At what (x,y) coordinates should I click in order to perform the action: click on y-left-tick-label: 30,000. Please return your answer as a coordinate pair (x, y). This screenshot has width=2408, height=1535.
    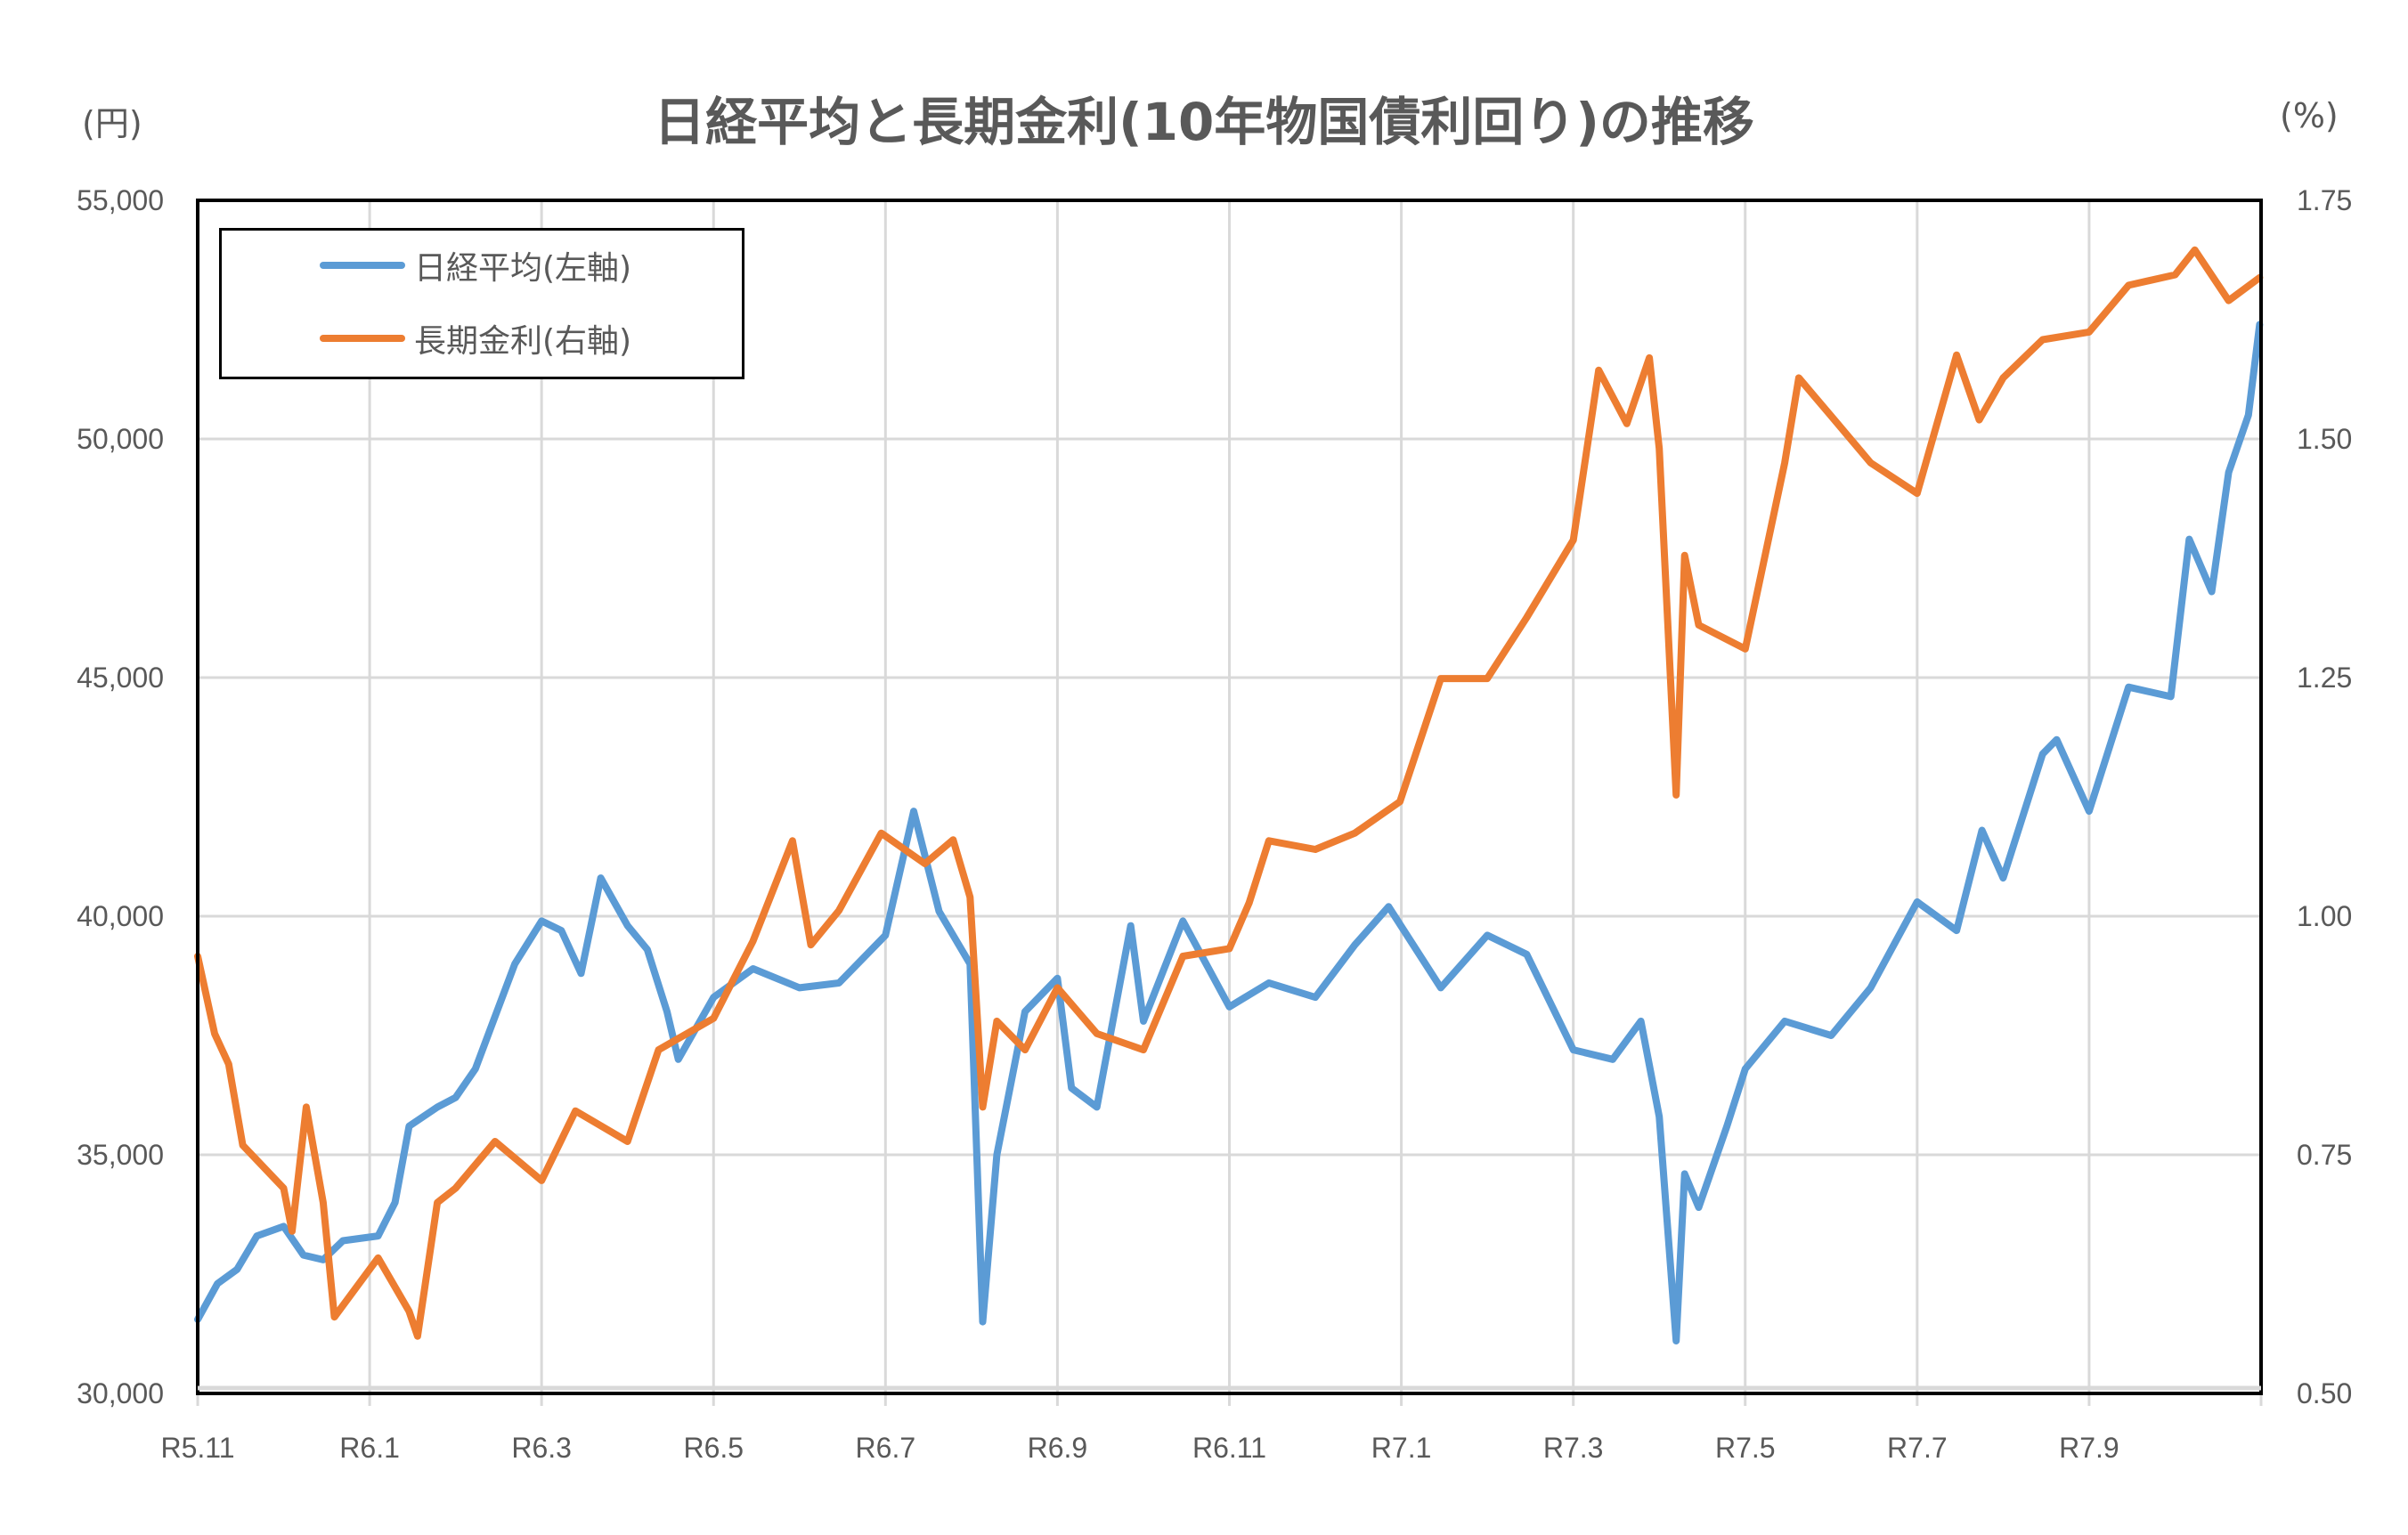
    Looking at the image, I should click on (121, 1393).